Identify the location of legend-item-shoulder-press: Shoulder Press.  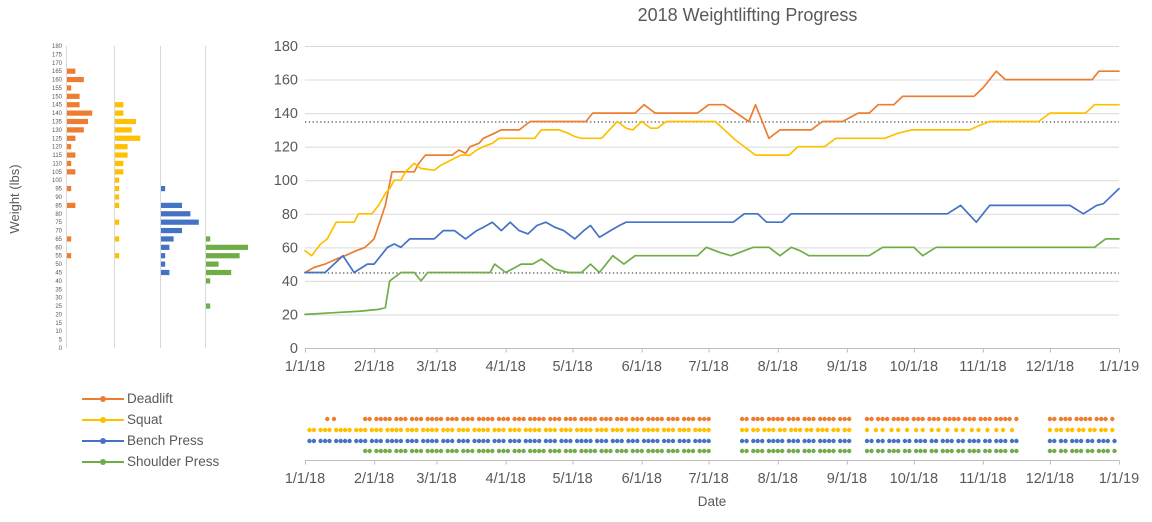
(150, 461).